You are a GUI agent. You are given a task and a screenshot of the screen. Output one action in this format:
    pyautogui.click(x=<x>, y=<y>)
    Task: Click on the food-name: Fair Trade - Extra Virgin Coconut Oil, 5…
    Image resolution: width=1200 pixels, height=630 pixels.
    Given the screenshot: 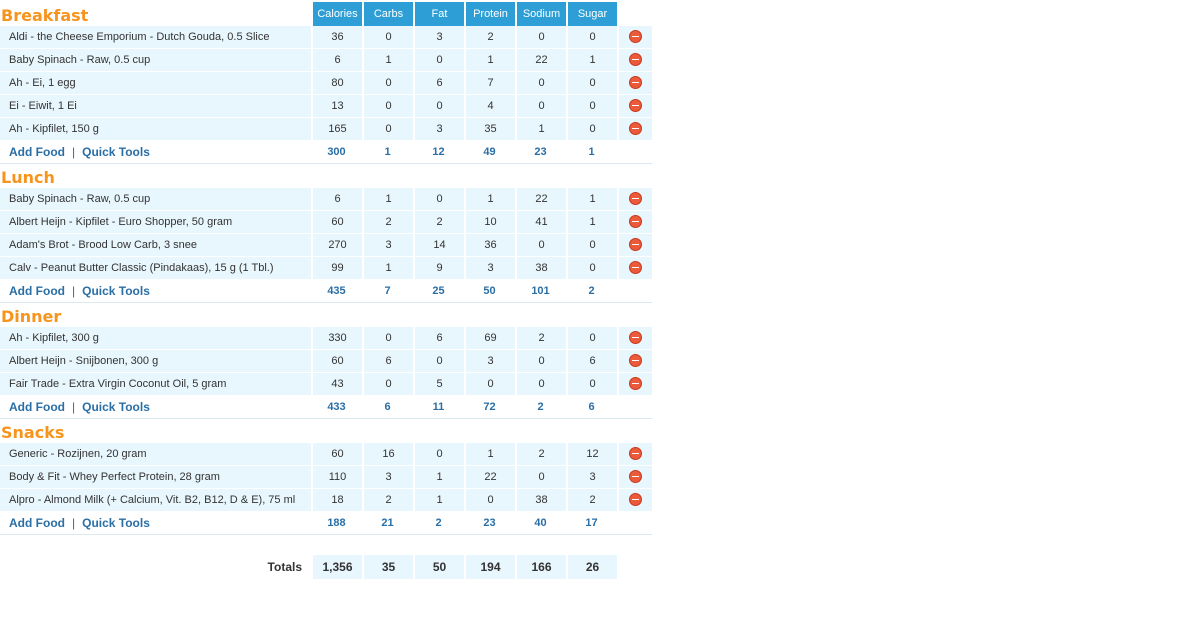 What is the action you would take?
    pyautogui.click(x=155, y=384)
    